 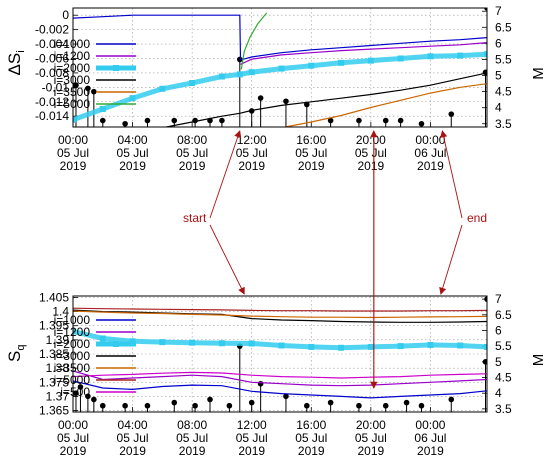 What do you see at coordinates (52, 44) in the screenshot?
I see `y-tick-label: -0.004` at bounding box center [52, 44].